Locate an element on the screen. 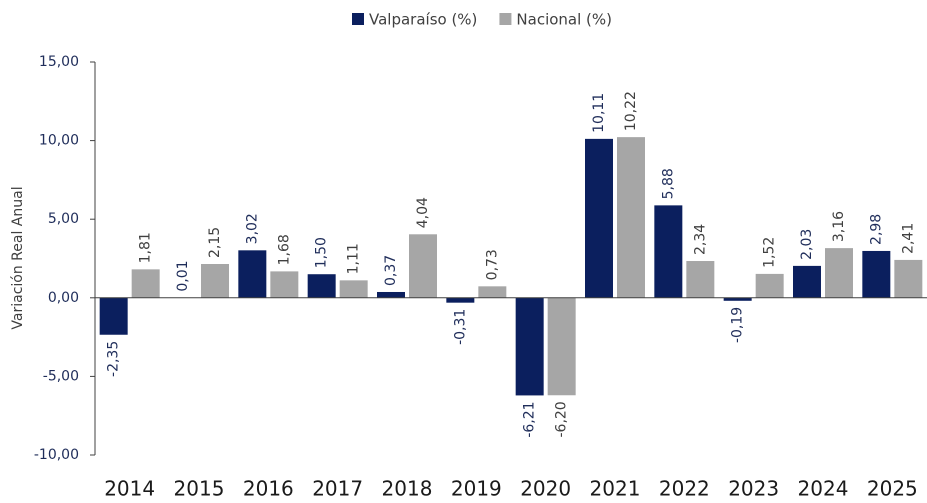 The height and width of the screenshot is (503, 927). data-label: 0,37 is located at coordinates (391, 270).